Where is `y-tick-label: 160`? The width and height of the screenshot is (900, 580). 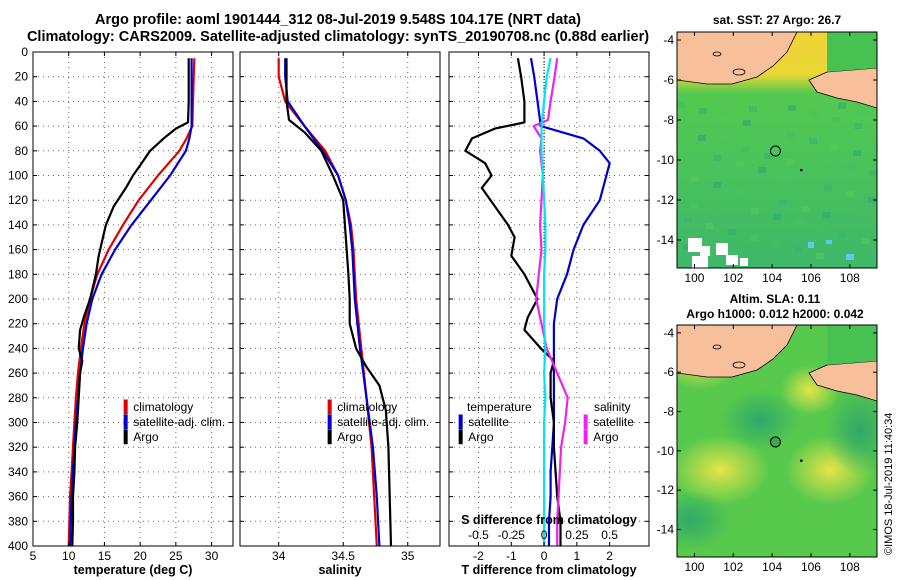
y-tick-label: 160 is located at coordinates (18, 250).